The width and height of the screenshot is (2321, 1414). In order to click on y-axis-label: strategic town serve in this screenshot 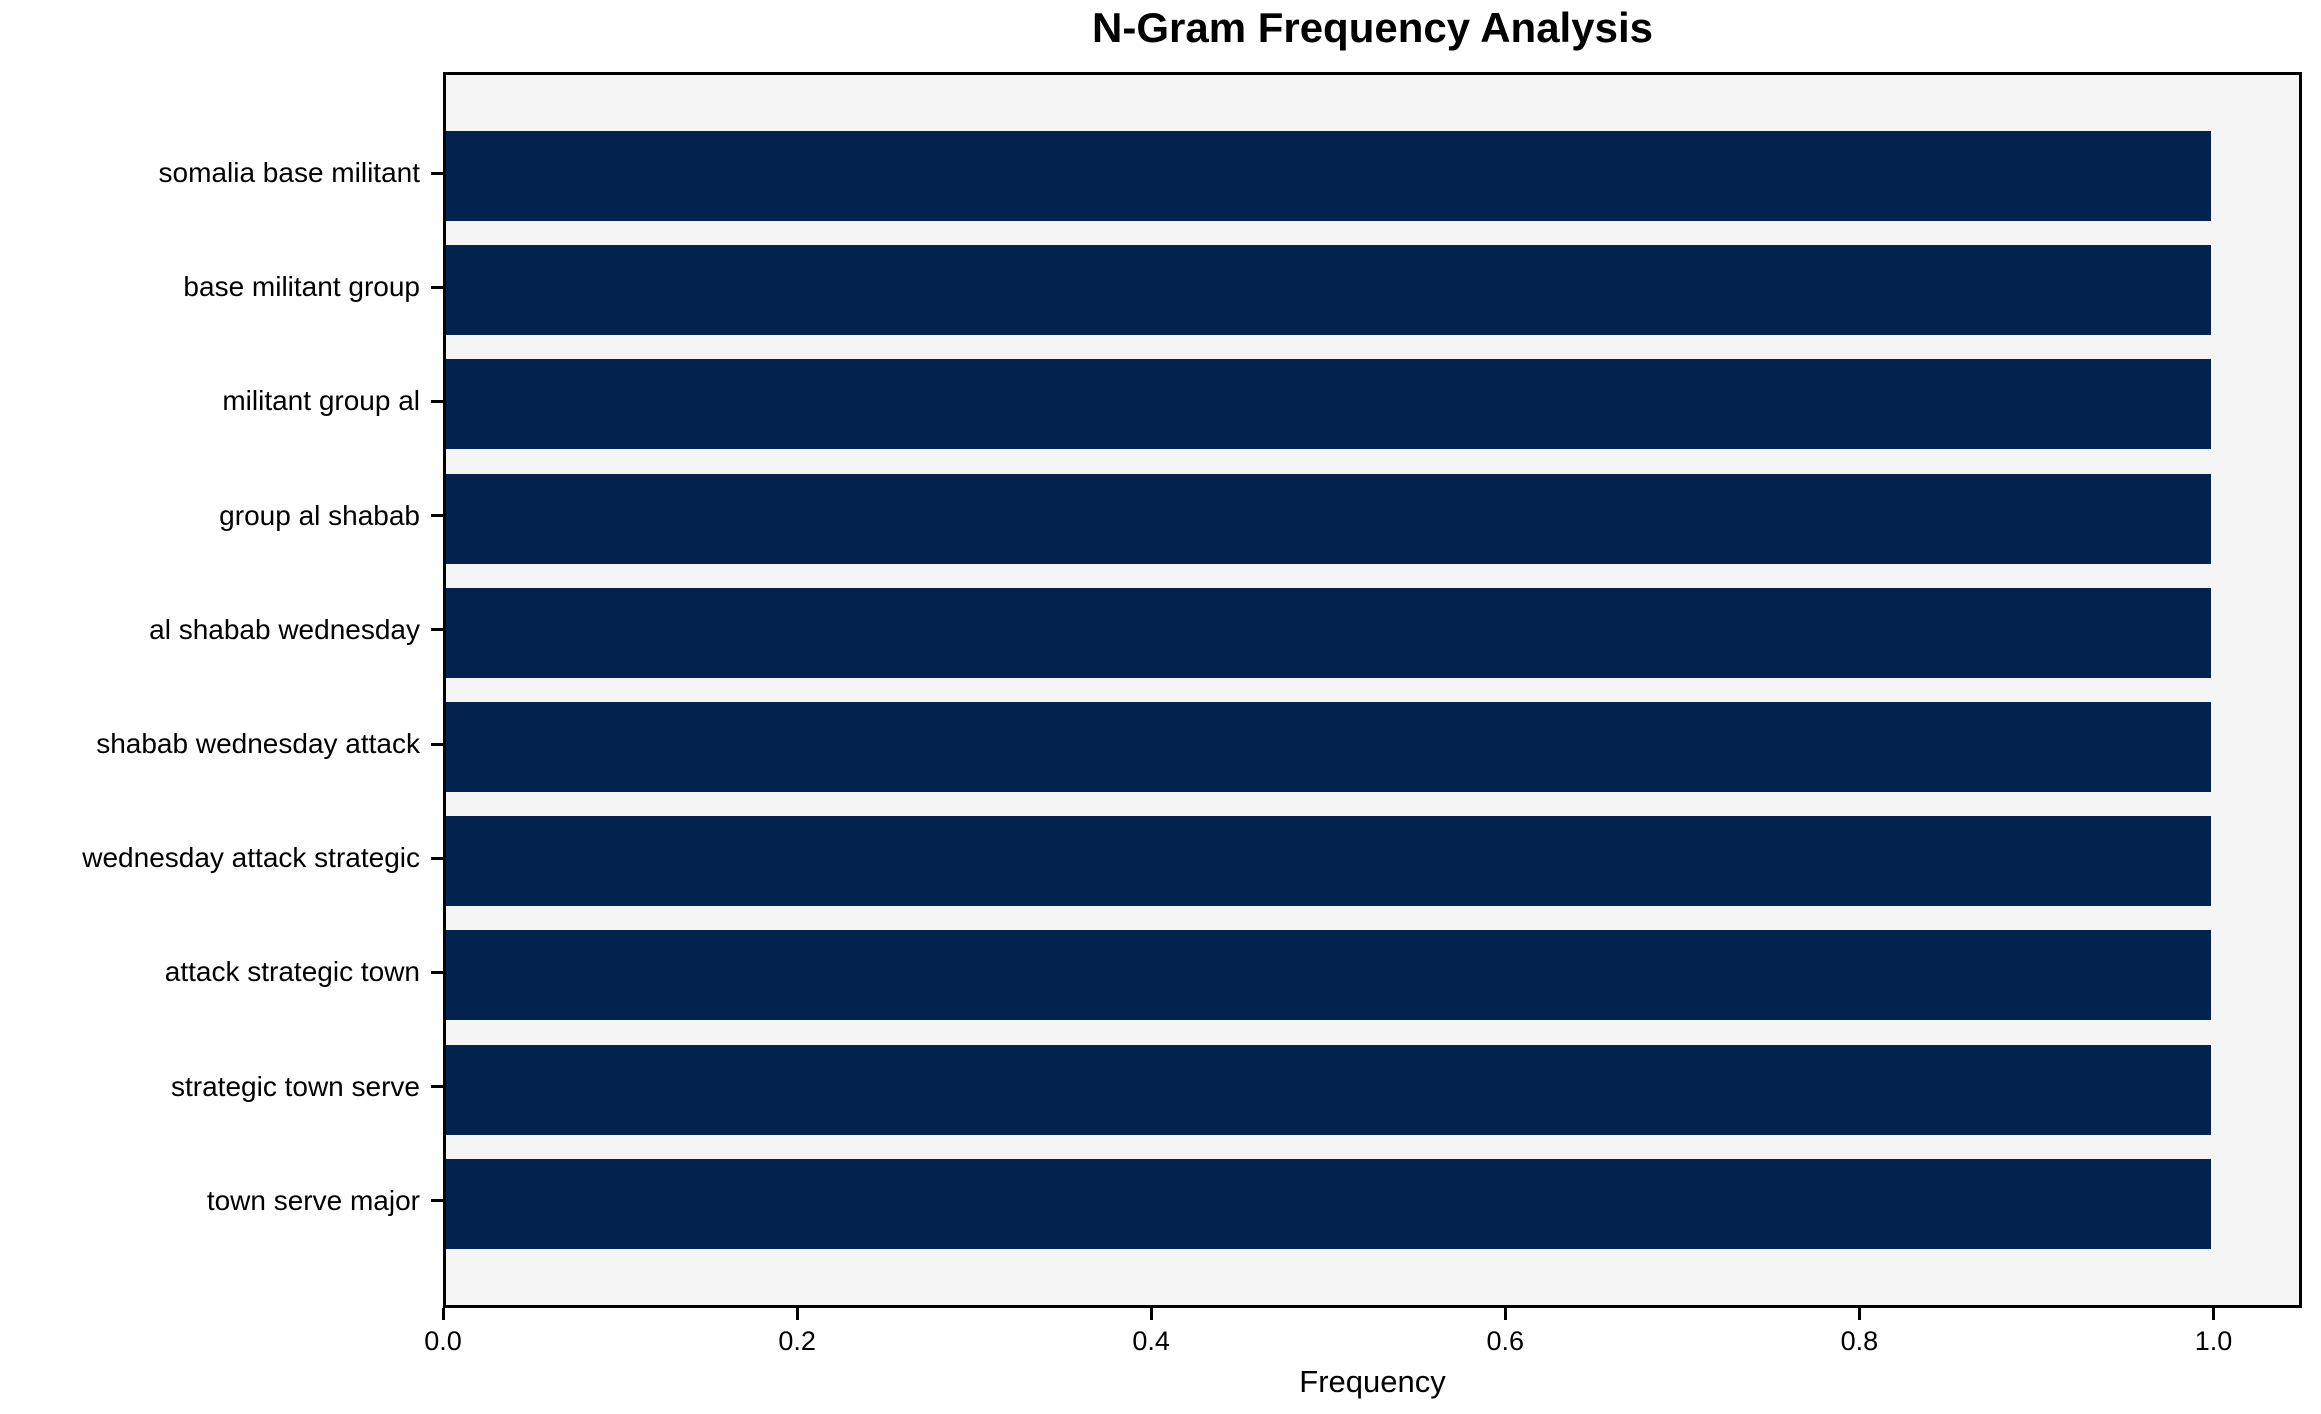, I will do `click(295, 1086)`.